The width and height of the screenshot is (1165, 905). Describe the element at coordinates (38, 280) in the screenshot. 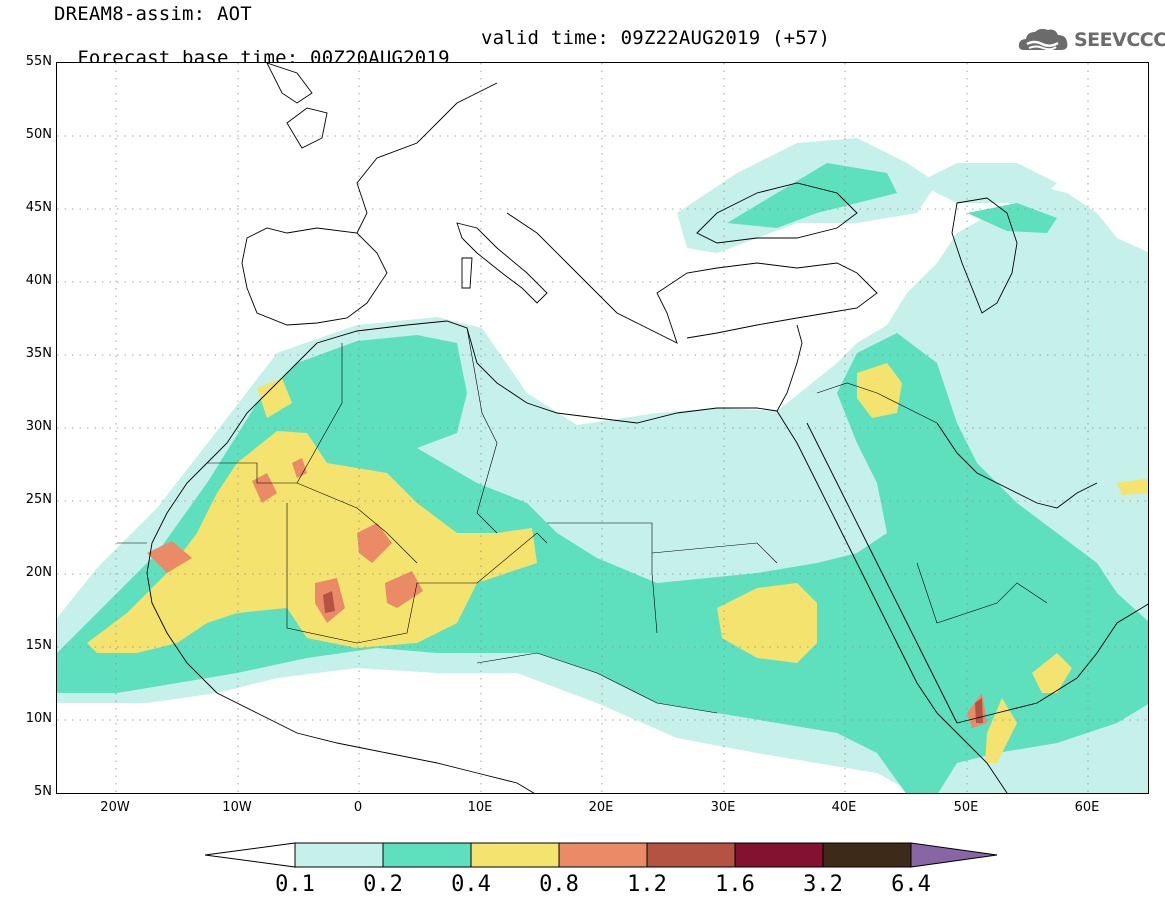

I see `lat-label: 40N` at that location.